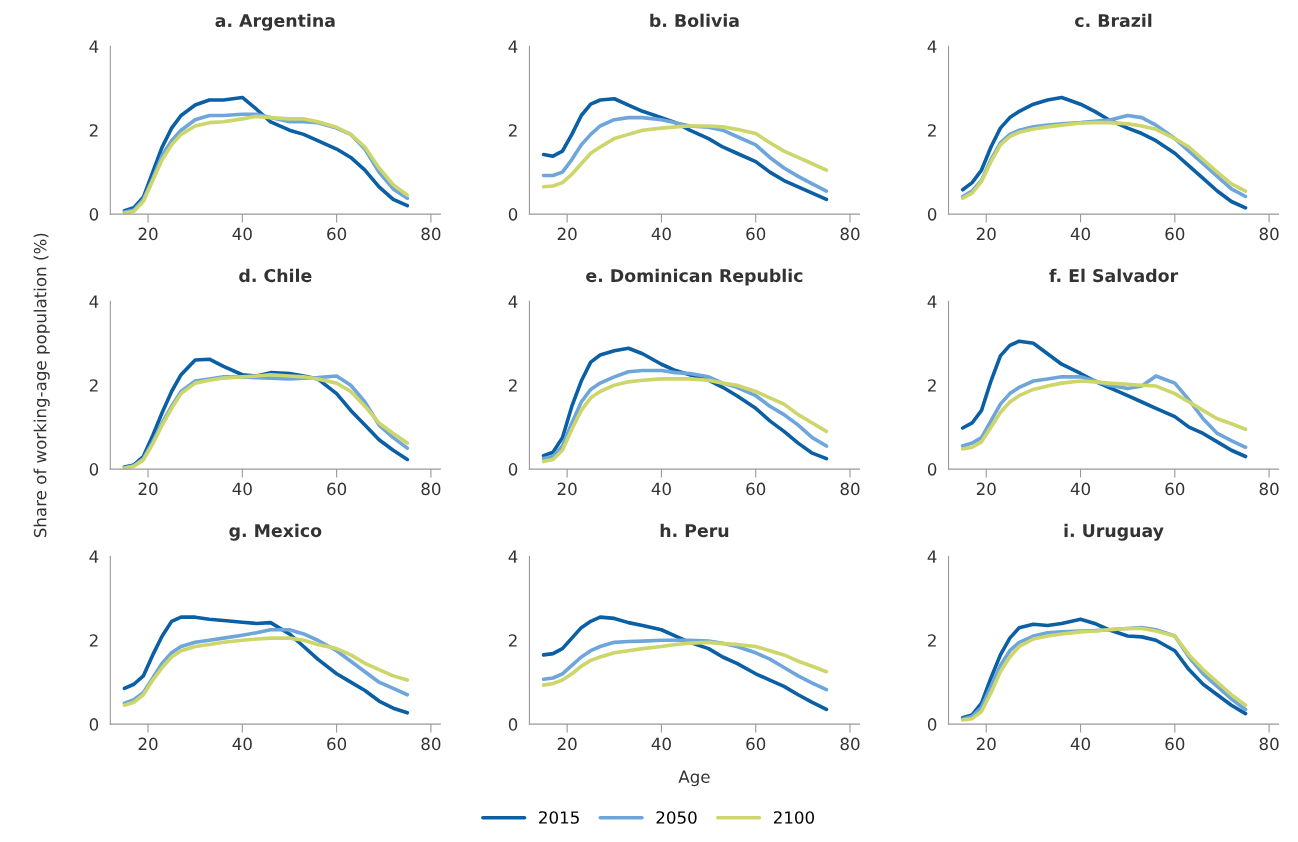  What do you see at coordinates (694, 20) in the screenshot?
I see `chart-title: b. Bolivia` at bounding box center [694, 20].